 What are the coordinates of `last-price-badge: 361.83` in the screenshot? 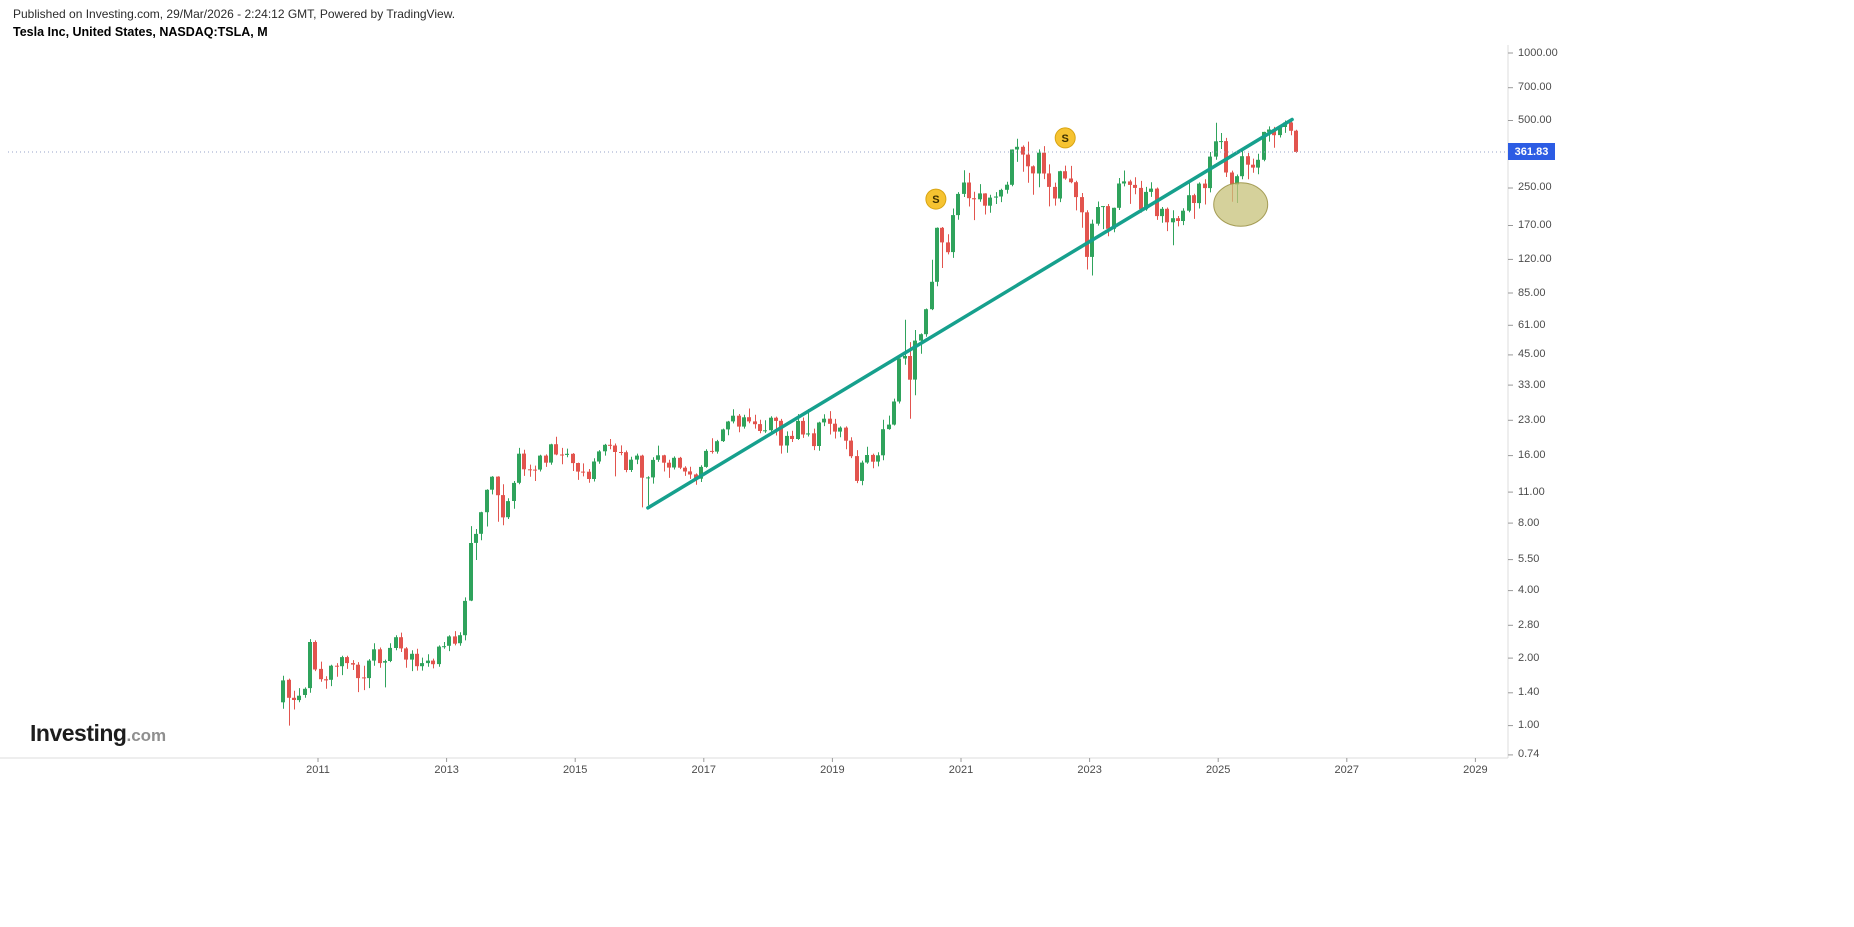 It's located at (1531, 152).